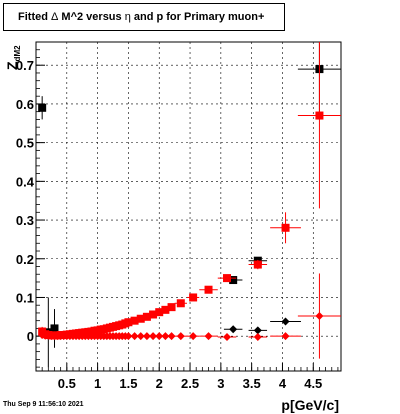 The width and height of the screenshot is (400, 414). What do you see at coordinates (220, 383) in the screenshot?
I see `x-tick-label: 3` at bounding box center [220, 383].